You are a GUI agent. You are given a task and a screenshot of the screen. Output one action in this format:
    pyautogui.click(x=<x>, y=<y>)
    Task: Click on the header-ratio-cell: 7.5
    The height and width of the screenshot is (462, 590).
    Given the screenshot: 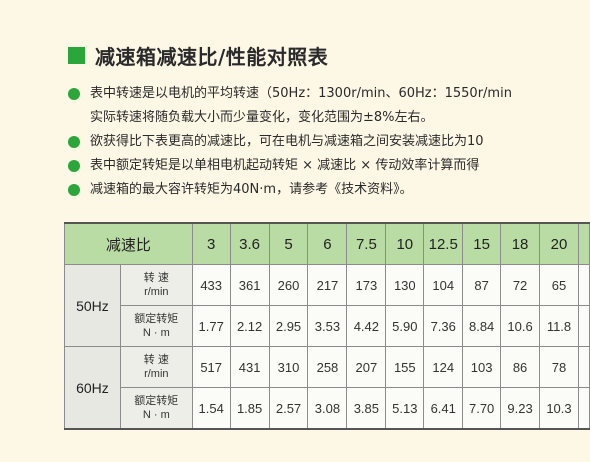 What is the action you would take?
    pyautogui.click(x=366, y=243)
    